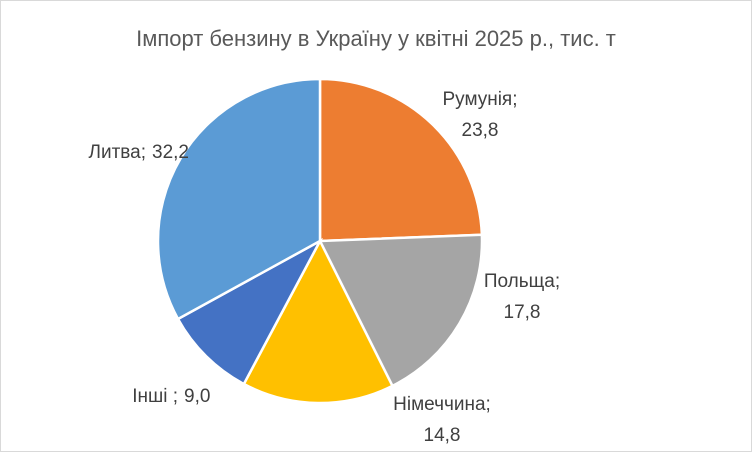  What do you see at coordinates (442, 435) in the screenshot?
I see `slice-label-value: 14,8` at bounding box center [442, 435].